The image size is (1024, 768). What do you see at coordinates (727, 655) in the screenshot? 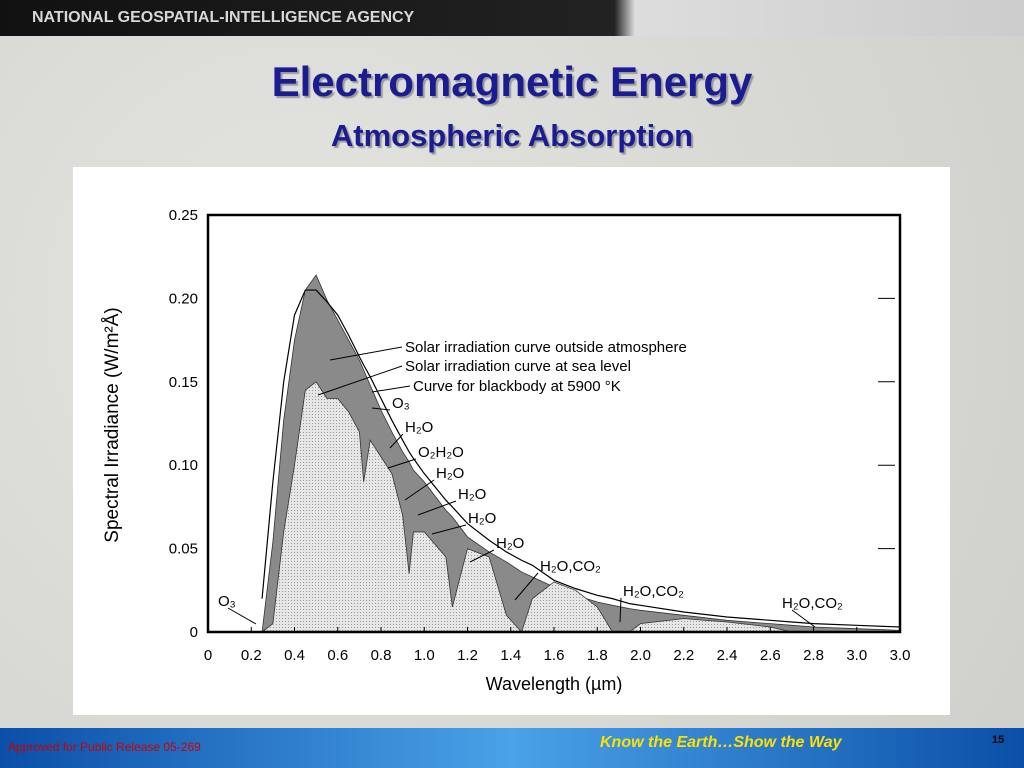
I see `x-tick-label: 2.4` at bounding box center [727, 655].